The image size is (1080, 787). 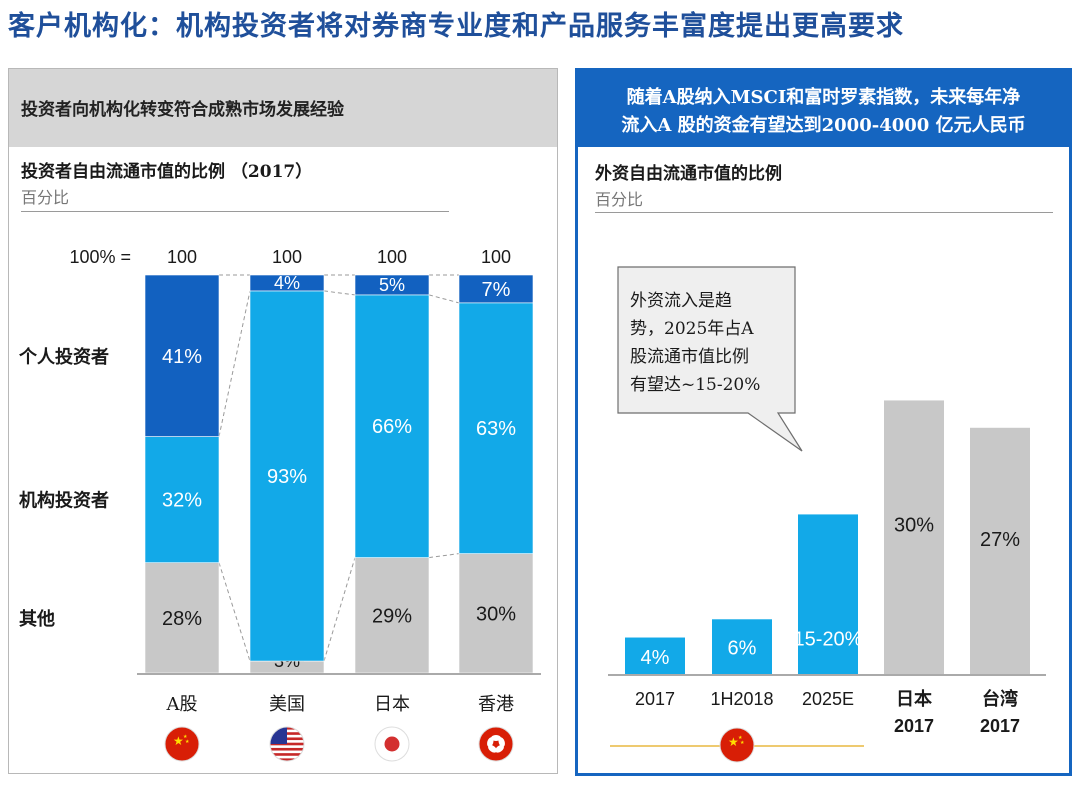 I want to click on bar-data-label: 28%, so click(x=182, y=619).